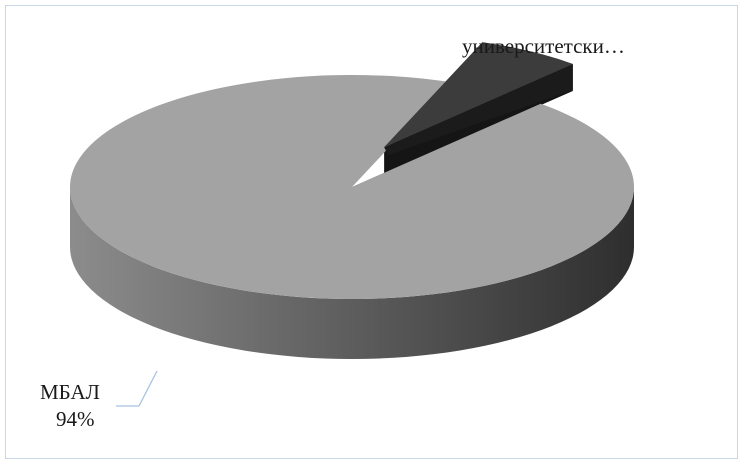 This screenshot has width=745, height=466. Describe the element at coordinates (137, 388) in the screenshot. I see `leader-line-mbal` at that location.